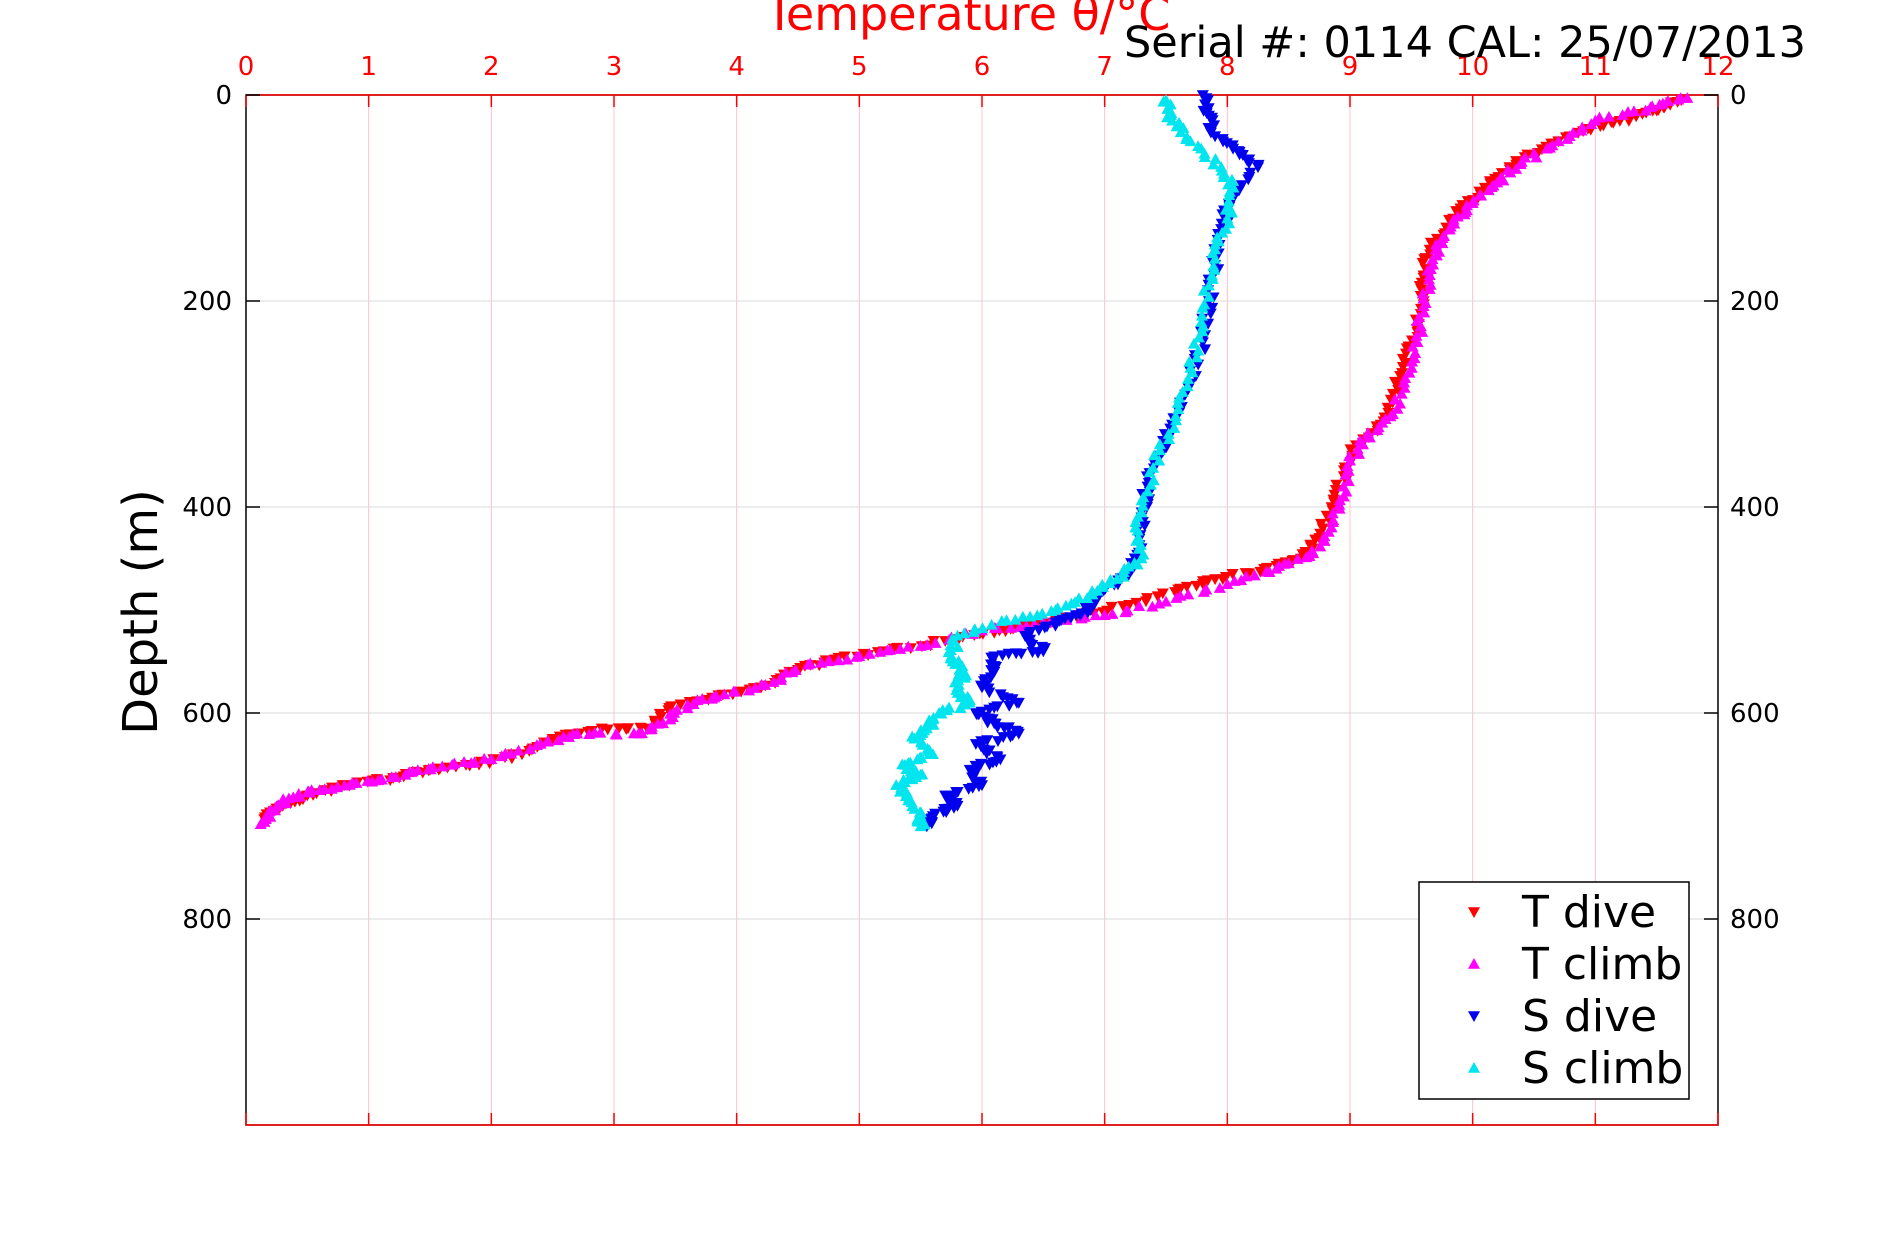  I want to click on y-tick-label-right: 200, so click(1755, 302).